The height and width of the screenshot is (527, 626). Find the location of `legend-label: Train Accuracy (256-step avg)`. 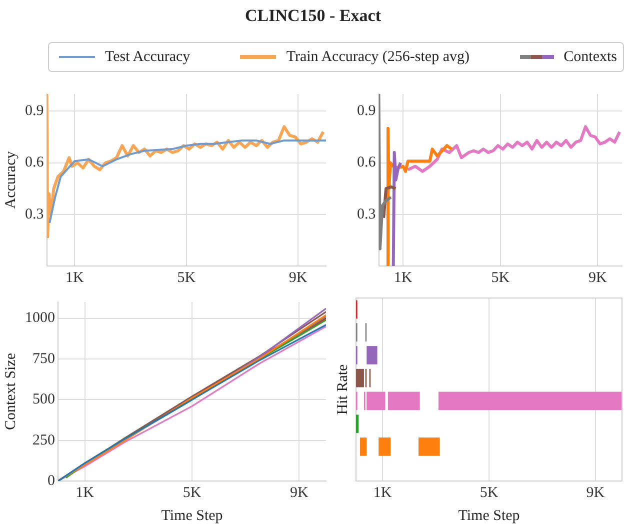

legend-label: Train Accuracy (256-step avg) is located at coordinates (378, 57).